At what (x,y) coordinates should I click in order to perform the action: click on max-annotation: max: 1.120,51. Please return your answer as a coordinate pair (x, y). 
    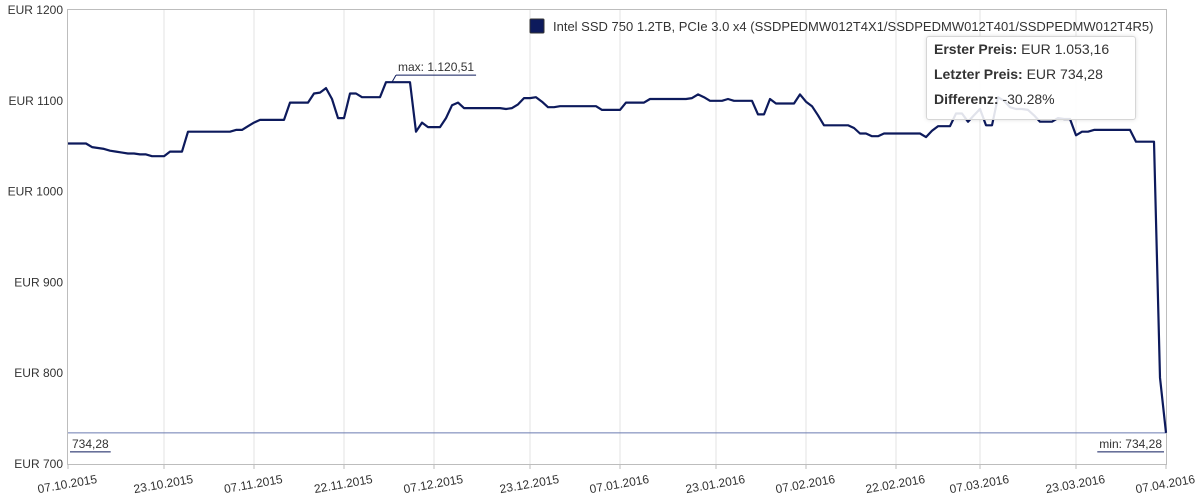
    Looking at the image, I should click on (434, 71).